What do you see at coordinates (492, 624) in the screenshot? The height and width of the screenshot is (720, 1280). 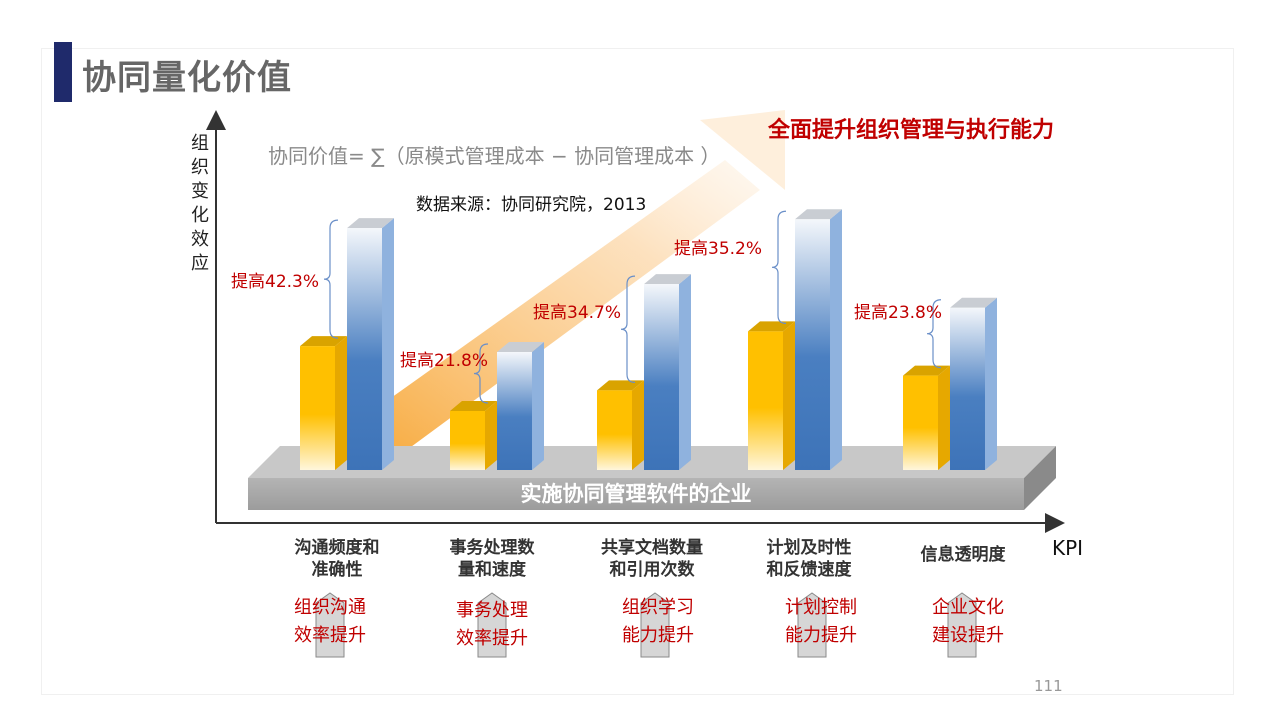 I see `result-label: 事务处理 效率提升` at bounding box center [492, 624].